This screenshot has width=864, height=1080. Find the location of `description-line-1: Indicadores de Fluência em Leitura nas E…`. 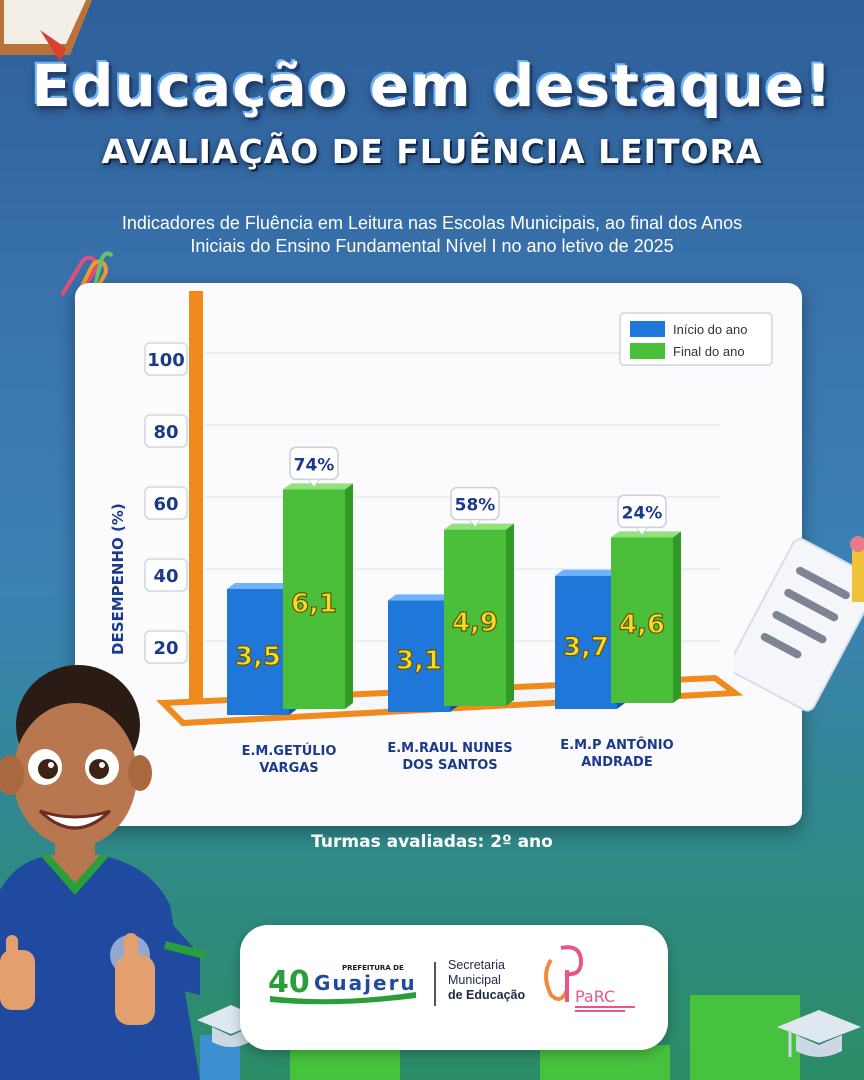

description-line-1: Indicadores de Fluência em Leitura nas E… is located at coordinates (432, 223).